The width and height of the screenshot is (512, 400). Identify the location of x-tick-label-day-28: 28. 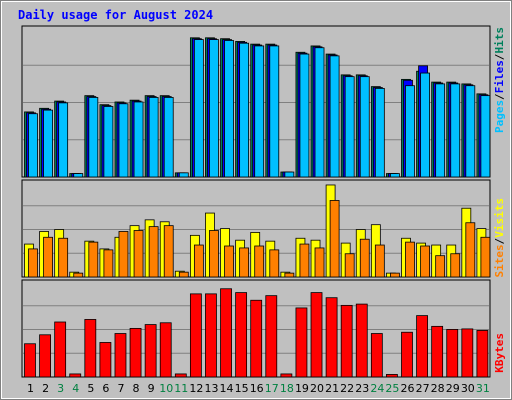
(438, 388).